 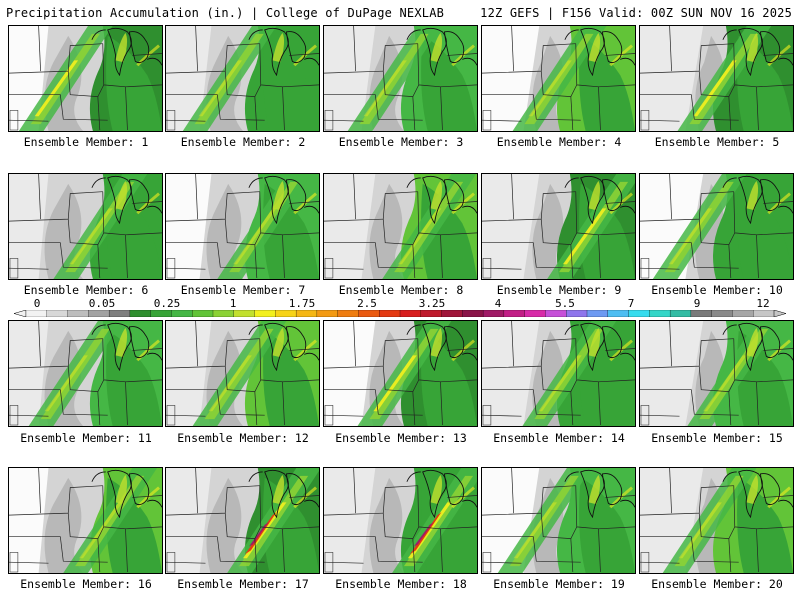 What do you see at coordinates (243, 584) in the screenshot?
I see `ensemble-member-label: Ensemble Member: 17` at bounding box center [243, 584].